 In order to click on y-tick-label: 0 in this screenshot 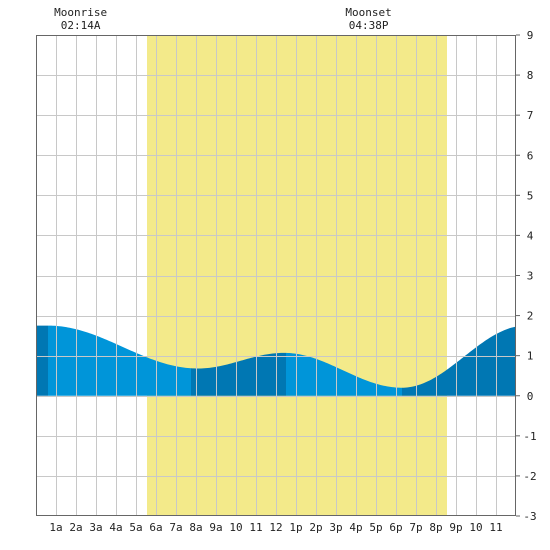, I will do `click(530, 396)`.